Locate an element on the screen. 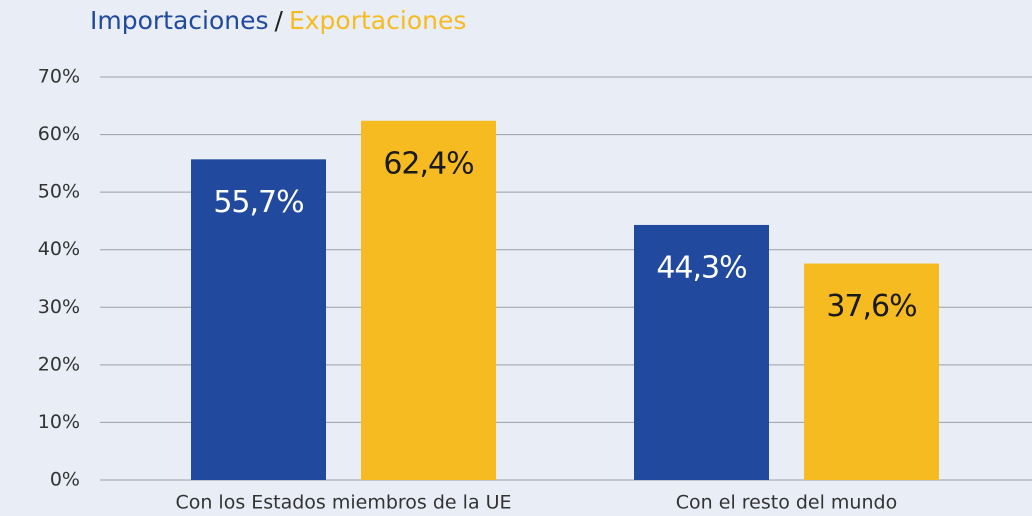  y-tick-label: 0% is located at coordinates (65, 480).